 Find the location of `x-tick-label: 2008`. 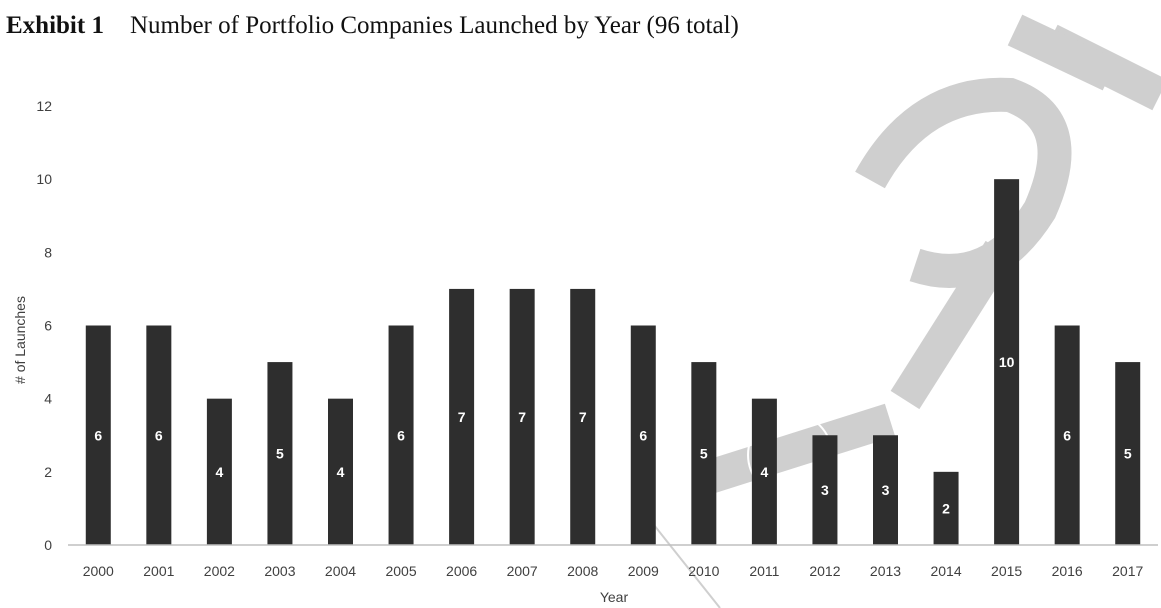

x-tick-label: 2008 is located at coordinates (582, 571).